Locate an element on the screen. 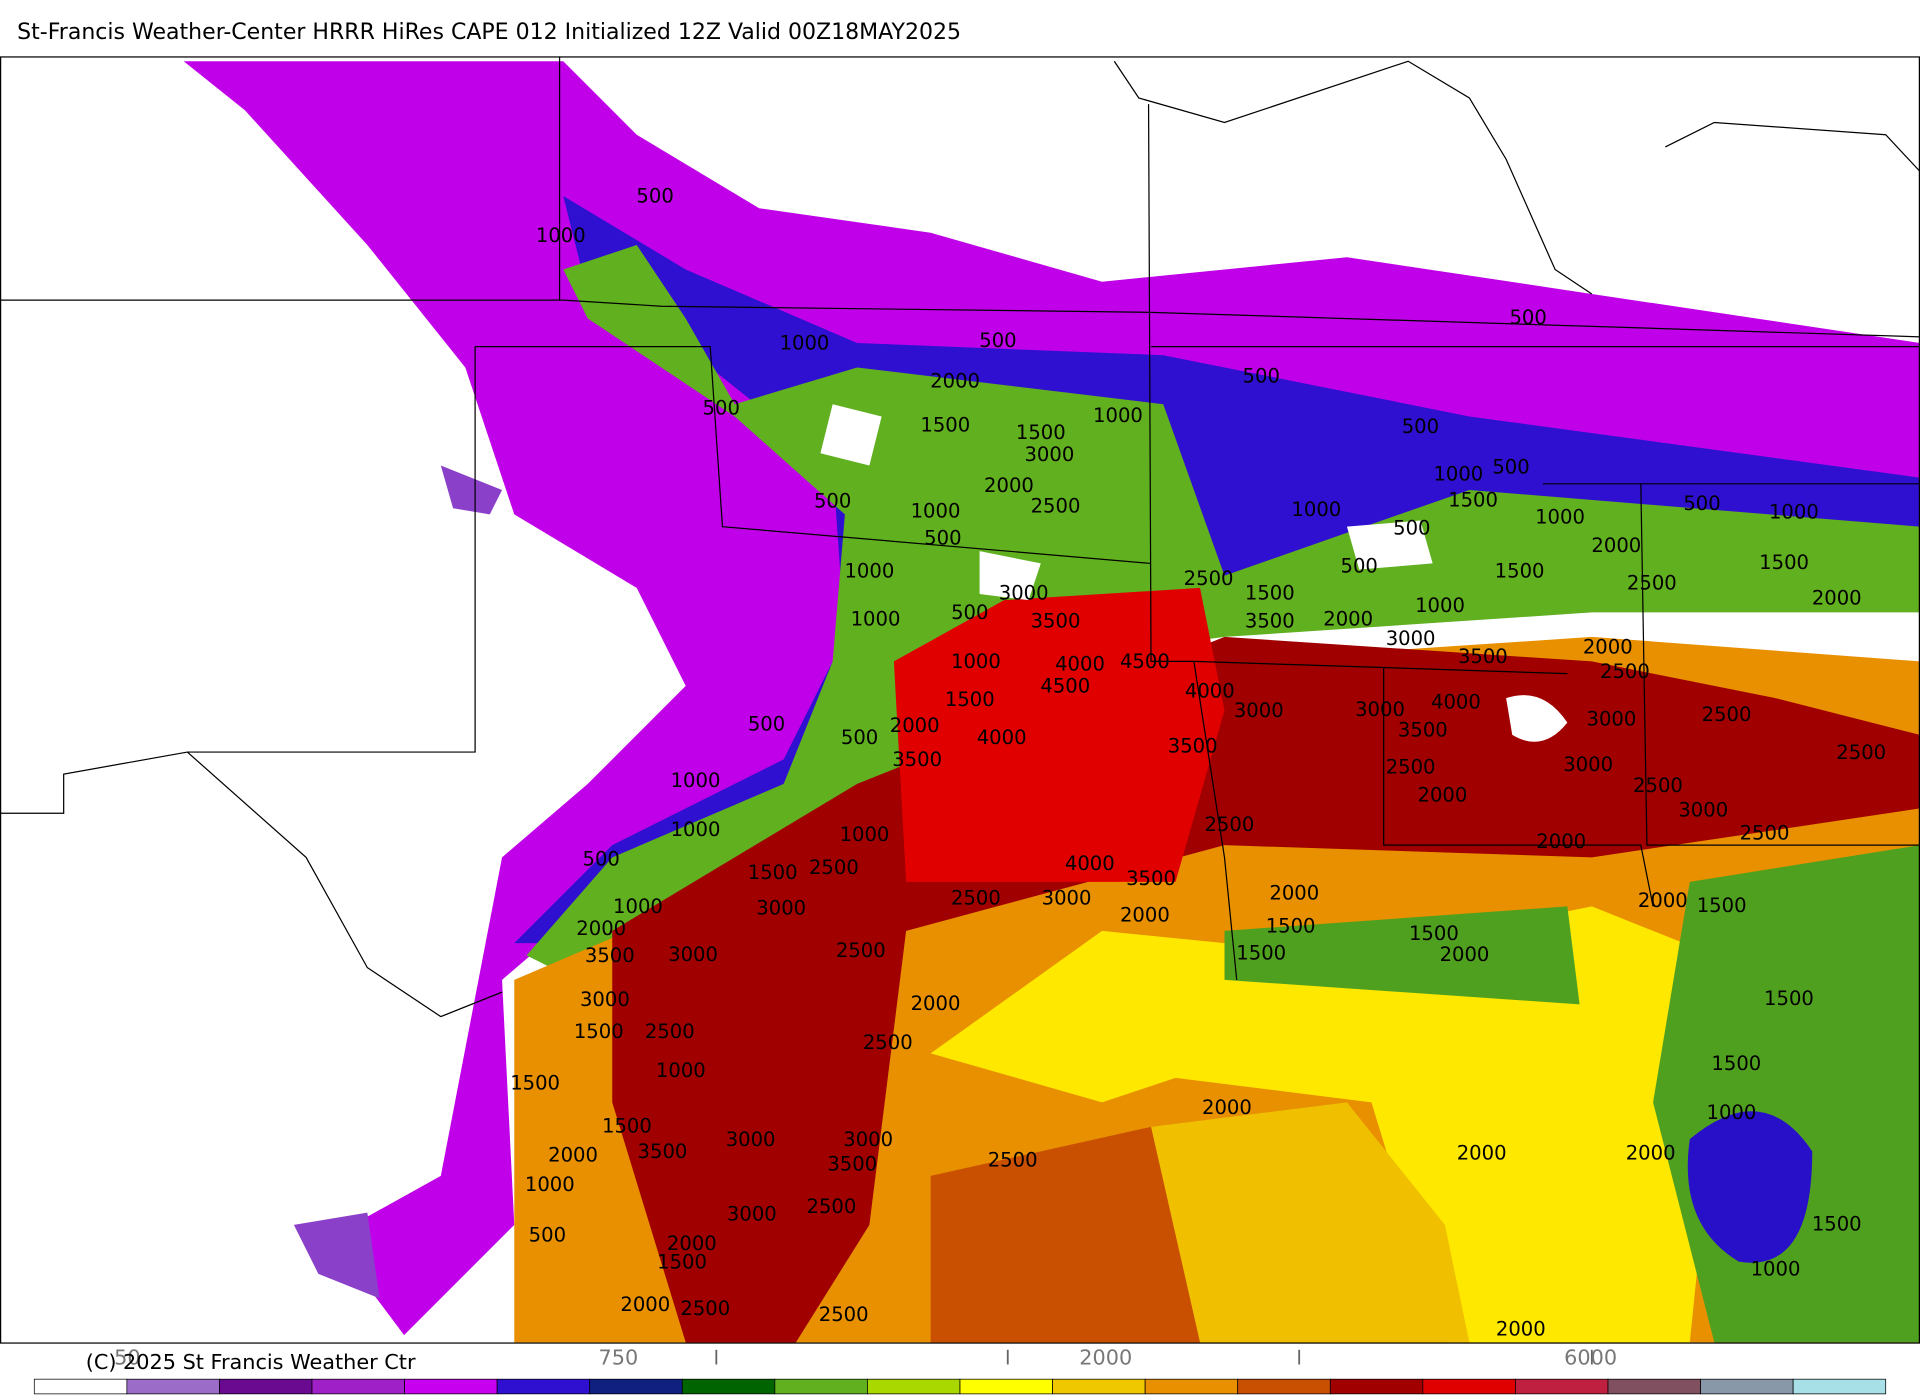 The image size is (1920, 1400). contour-label: 4500 is located at coordinates (1065, 686).